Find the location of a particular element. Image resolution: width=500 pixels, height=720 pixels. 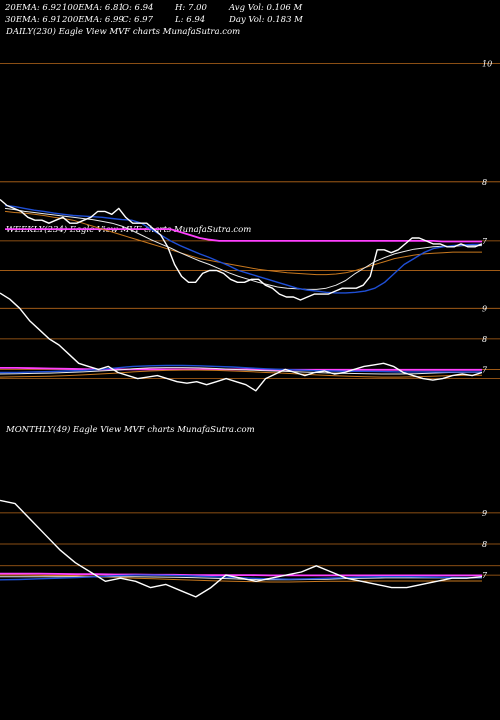

monthly-ema-long-line is located at coordinates (241, 578).